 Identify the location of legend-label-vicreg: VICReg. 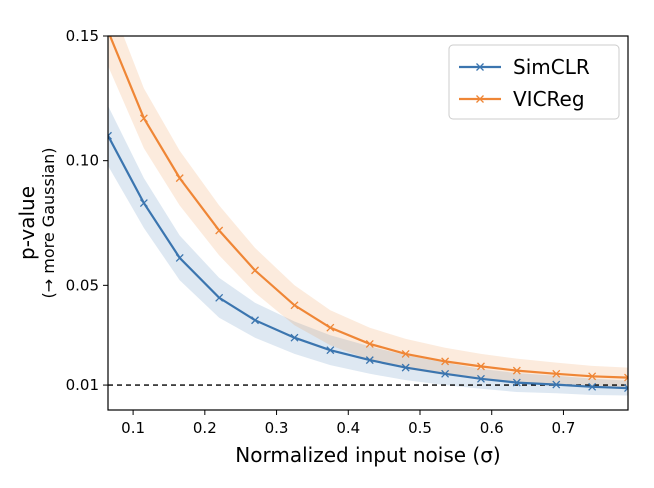
(549, 99).